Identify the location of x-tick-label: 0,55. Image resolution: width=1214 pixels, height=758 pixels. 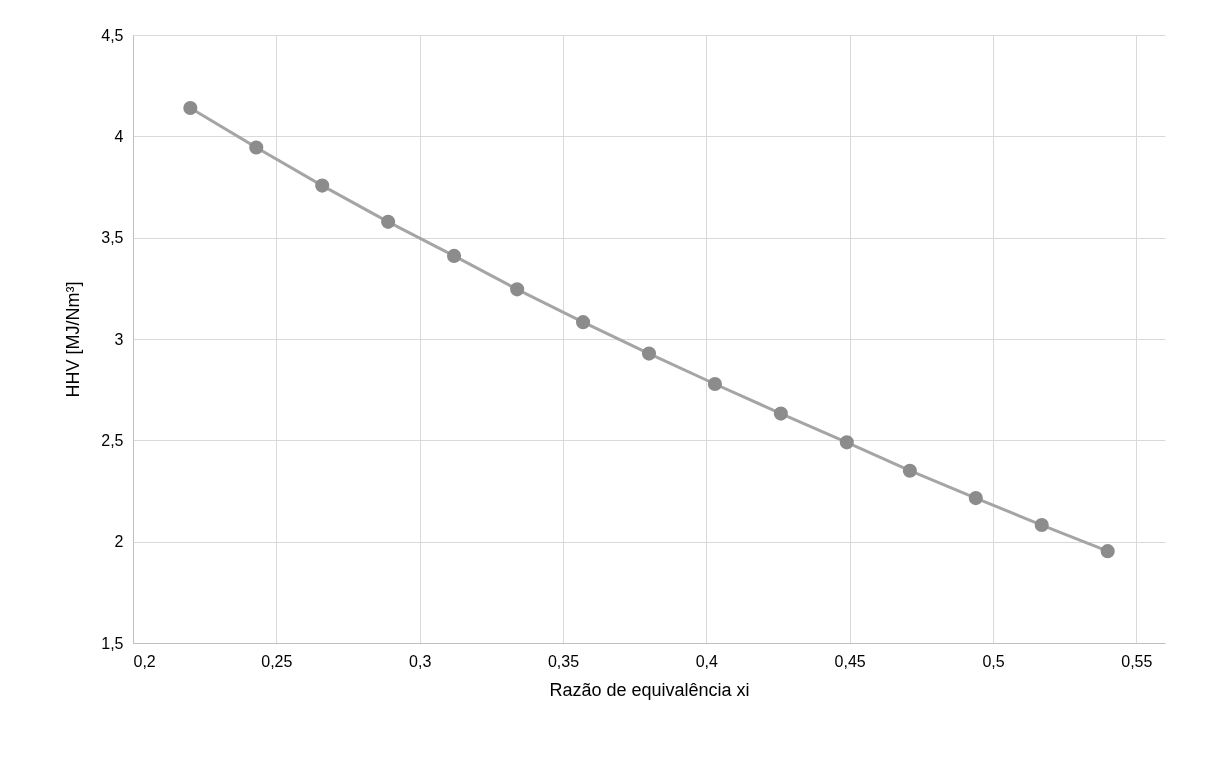
(1137, 661).